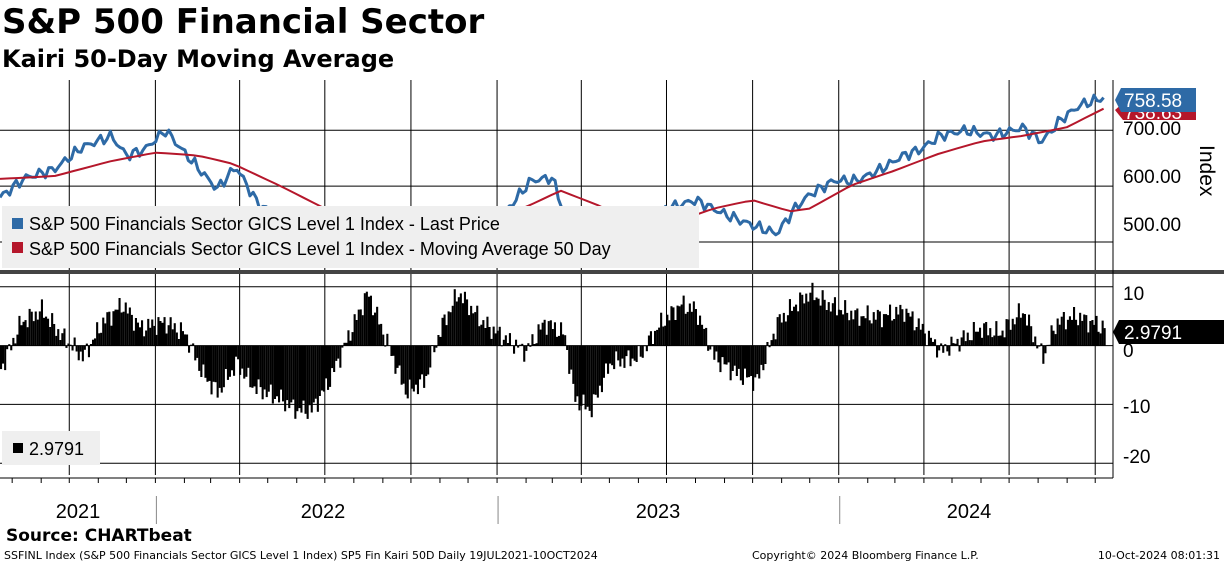  Describe the element at coordinates (1152, 129) in the screenshot. I see `price-ytick-700: 700.00` at that location.